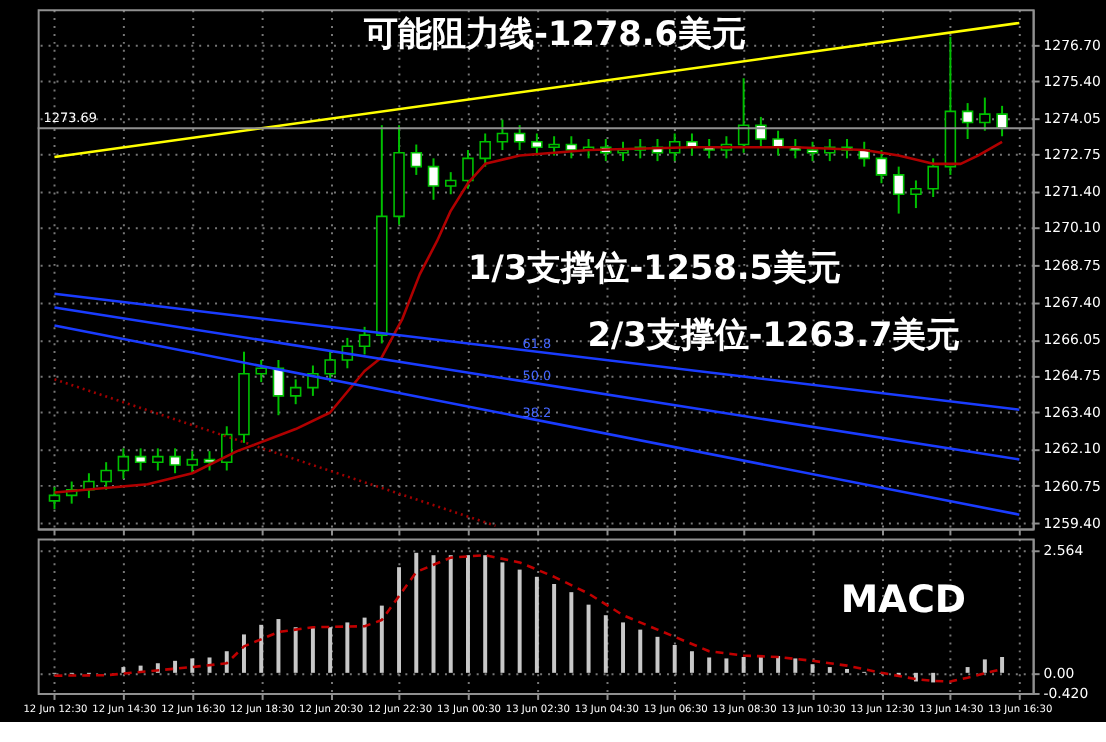 The height and width of the screenshot is (742, 1106). What do you see at coordinates (655, 266) in the screenshot?
I see `annotation: 1/3支撑位-1258.5美元` at bounding box center [655, 266].